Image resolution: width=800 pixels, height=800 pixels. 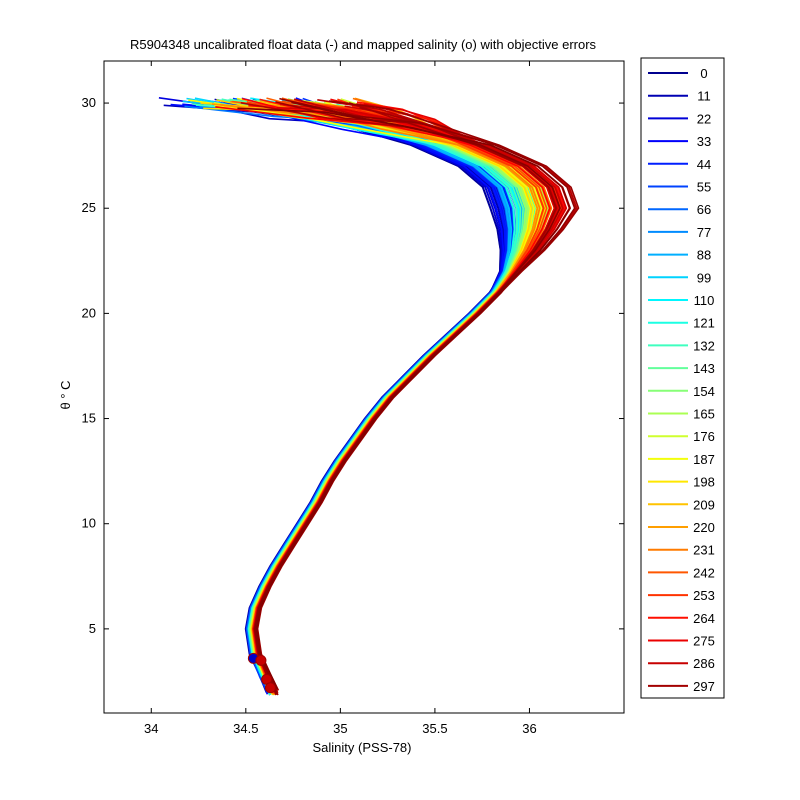 What do you see at coordinates (704, 436) in the screenshot?
I see `legend-label-16: 176` at bounding box center [704, 436].